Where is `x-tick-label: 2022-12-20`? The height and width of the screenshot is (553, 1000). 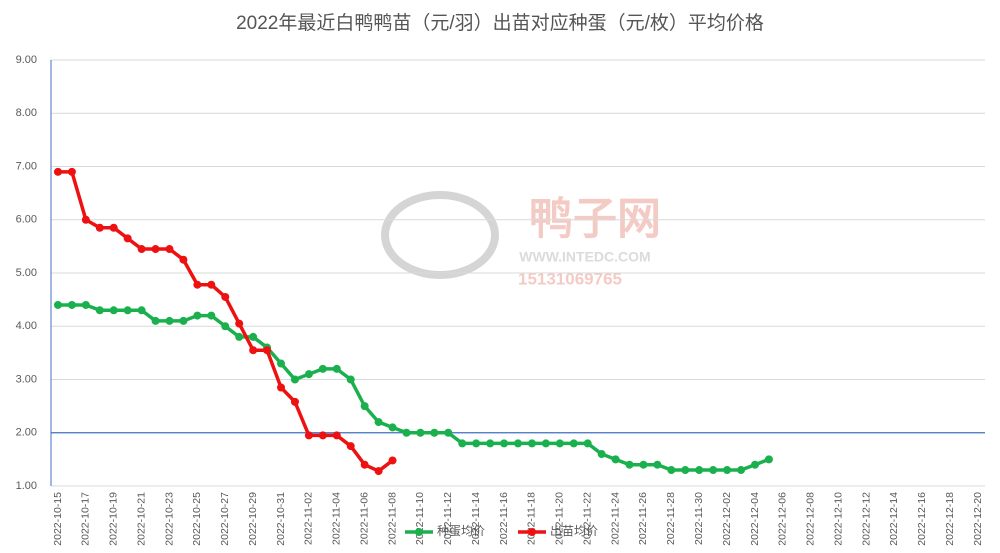
x-tick-label: 2022-12-20 is located at coordinates (978, 519).